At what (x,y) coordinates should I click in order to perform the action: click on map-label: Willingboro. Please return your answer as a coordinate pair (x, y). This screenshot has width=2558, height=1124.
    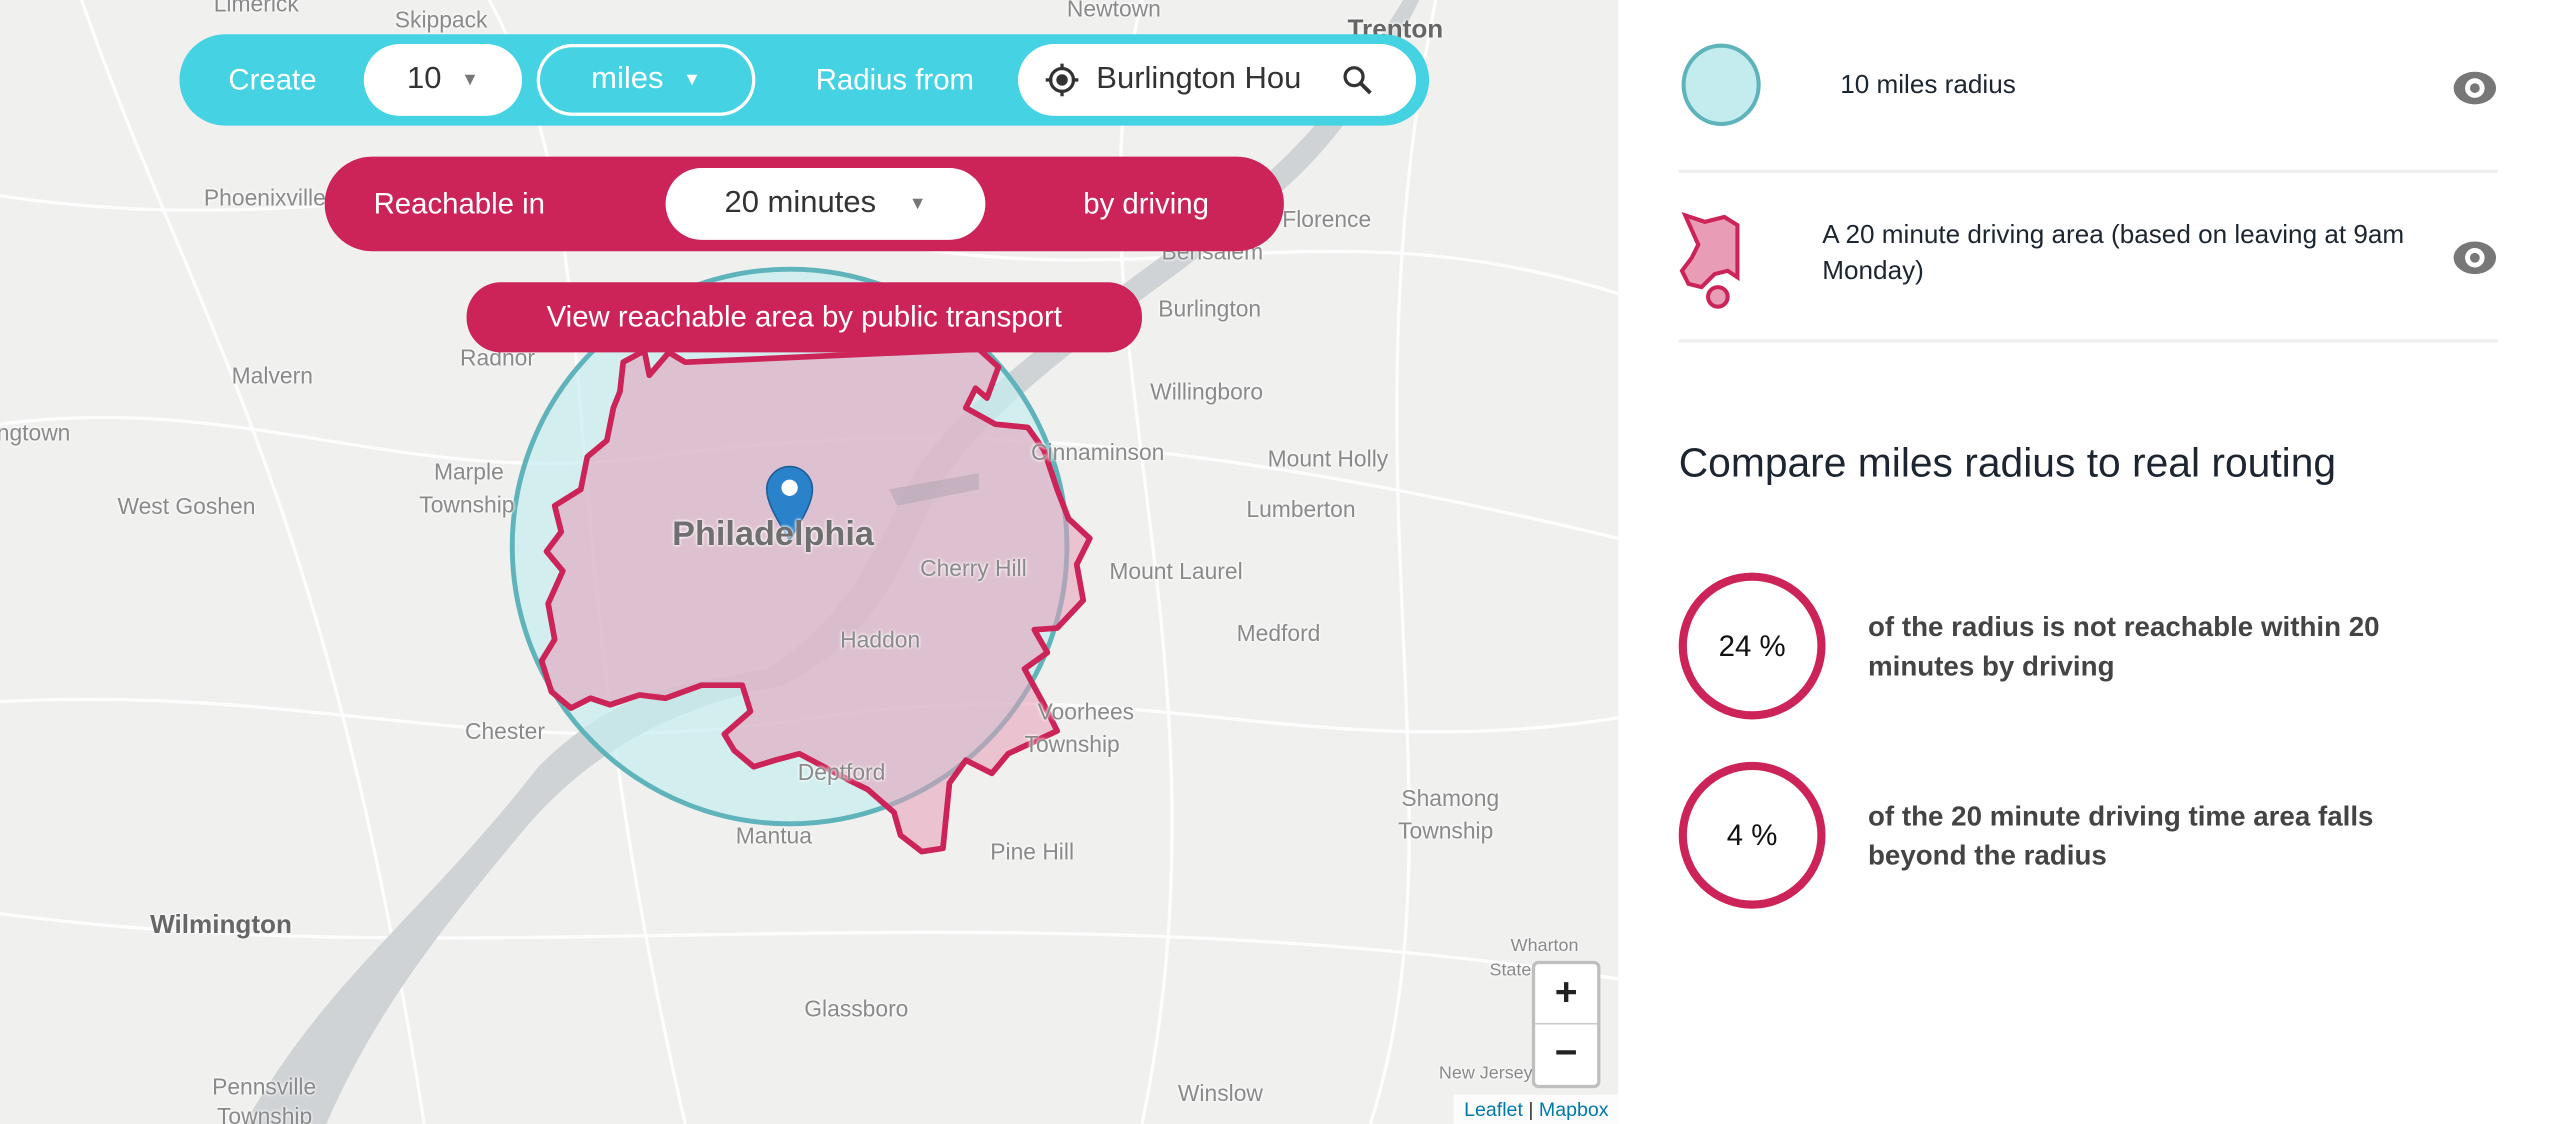
    Looking at the image, I should click on (1207, 391).